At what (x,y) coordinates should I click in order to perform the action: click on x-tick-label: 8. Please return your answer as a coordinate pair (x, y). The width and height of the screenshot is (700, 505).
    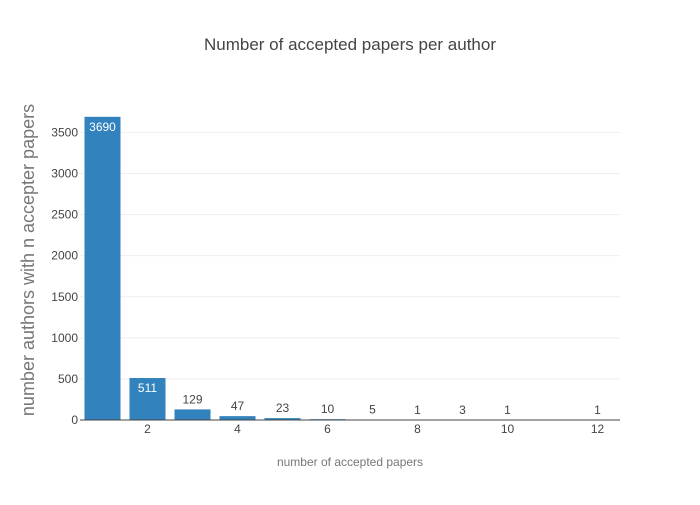
    Looking at the image, I should click on (417, 429).